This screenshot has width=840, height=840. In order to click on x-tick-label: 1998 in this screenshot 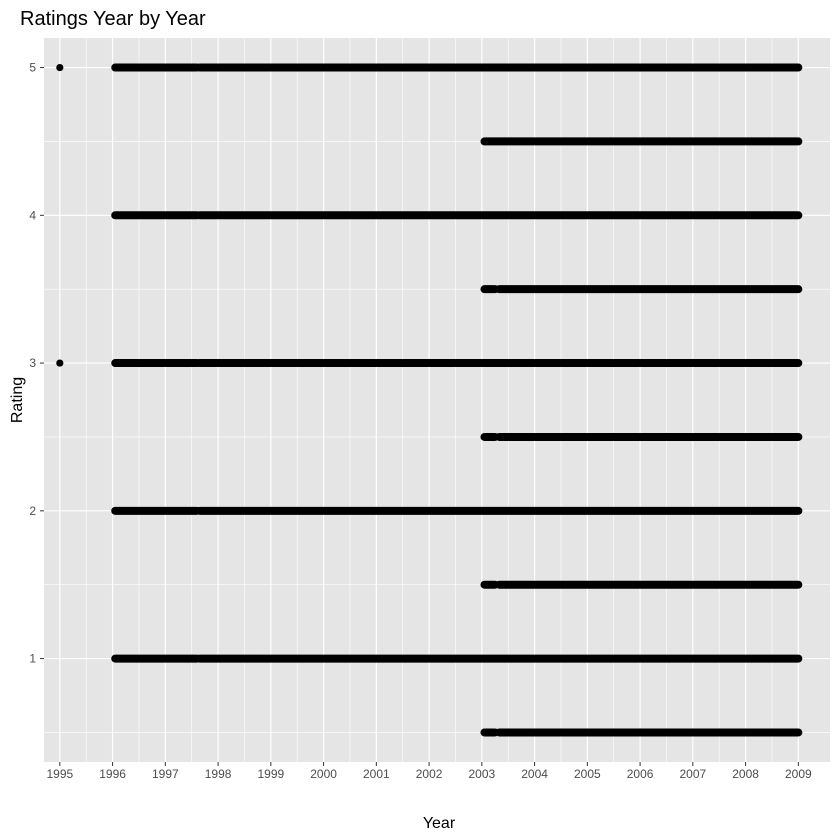, I will do `click(218, 774)`.